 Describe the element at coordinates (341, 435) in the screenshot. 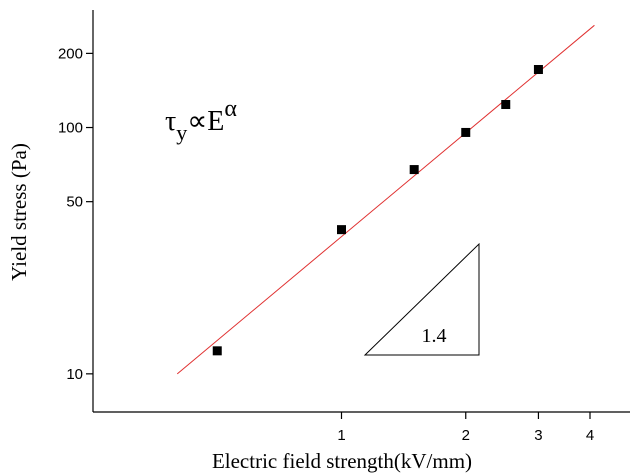

I see `x-tick-label: 1` at that location.